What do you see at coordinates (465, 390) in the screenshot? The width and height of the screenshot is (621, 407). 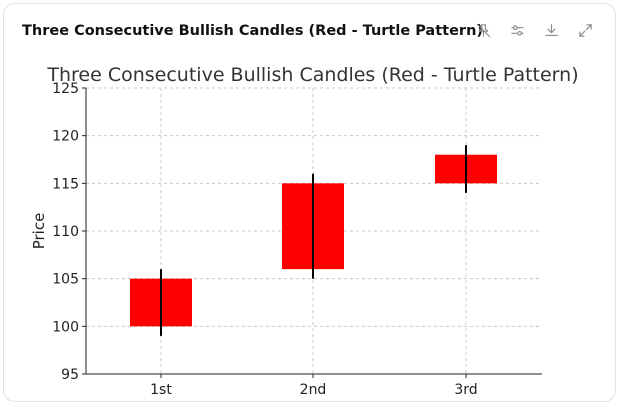 I see `x-tick-label: 3rd` at bounding box center [465, 390].